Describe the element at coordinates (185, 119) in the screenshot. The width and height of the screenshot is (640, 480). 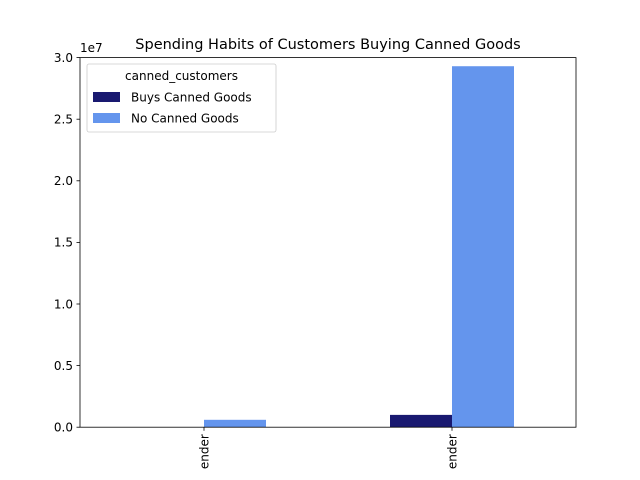
I see `legend-label: No Canned Goods` at that location.